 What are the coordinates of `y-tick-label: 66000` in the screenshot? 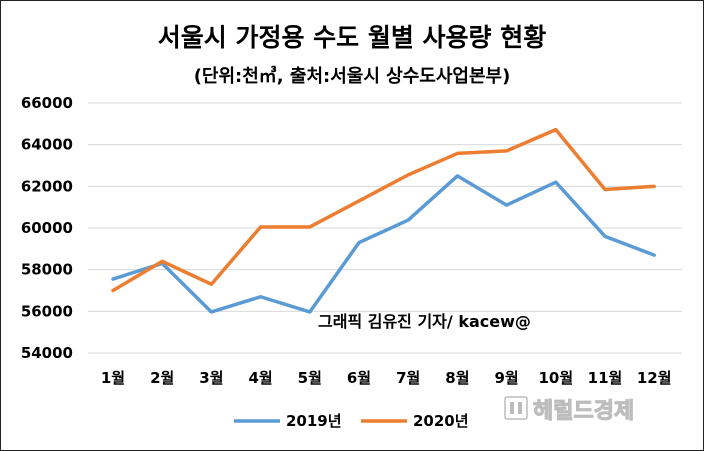 It's located at (47, 103).